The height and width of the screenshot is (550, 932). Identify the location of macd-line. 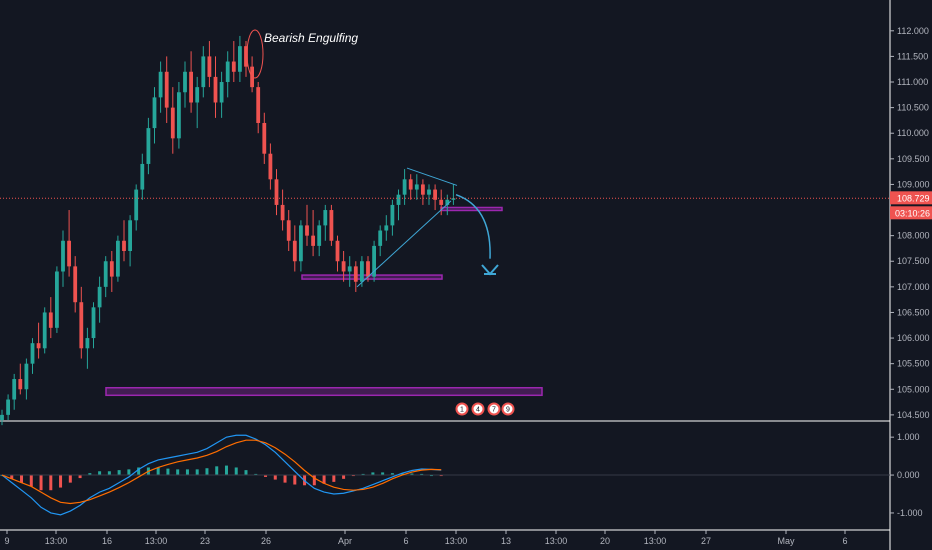
(221, 475).